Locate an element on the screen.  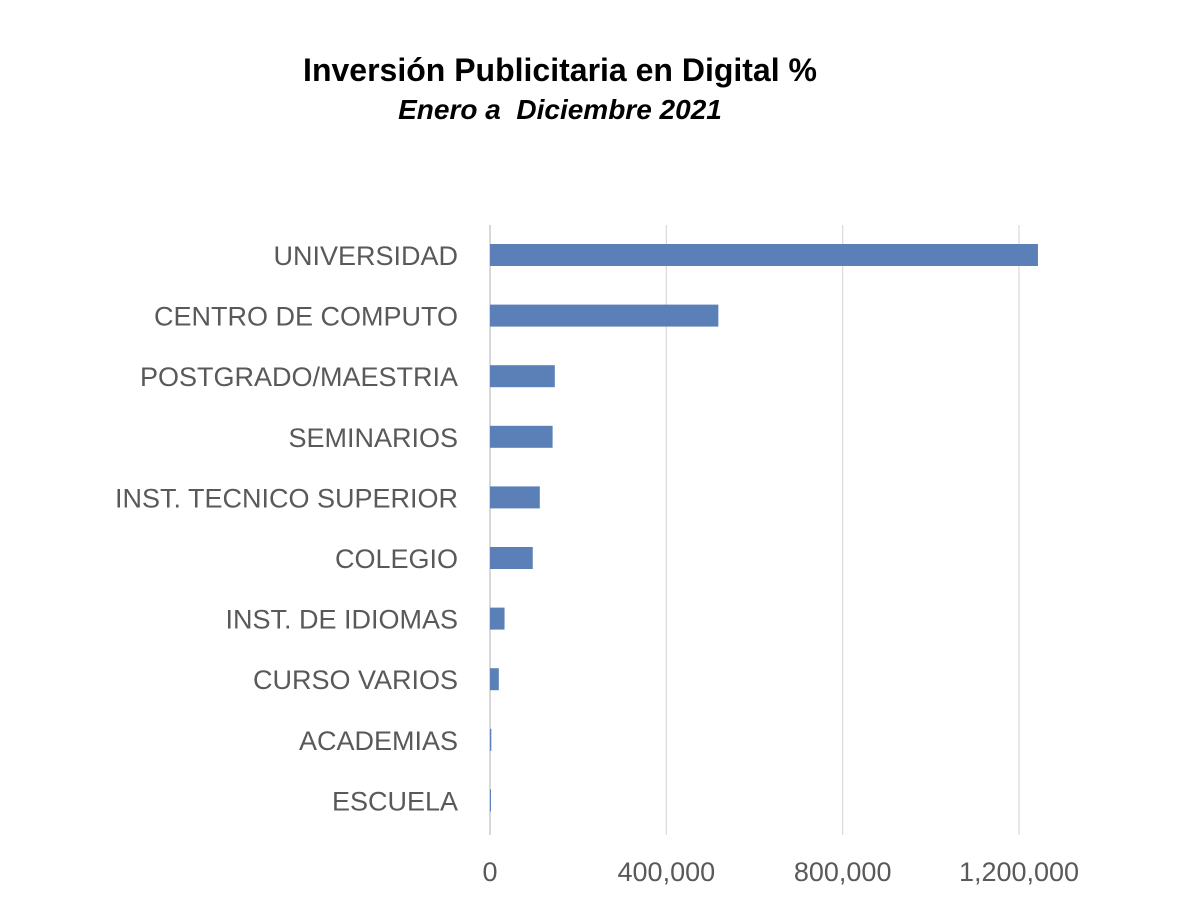
category-label: ACADEMIAS is located at coordinates (378, 741).